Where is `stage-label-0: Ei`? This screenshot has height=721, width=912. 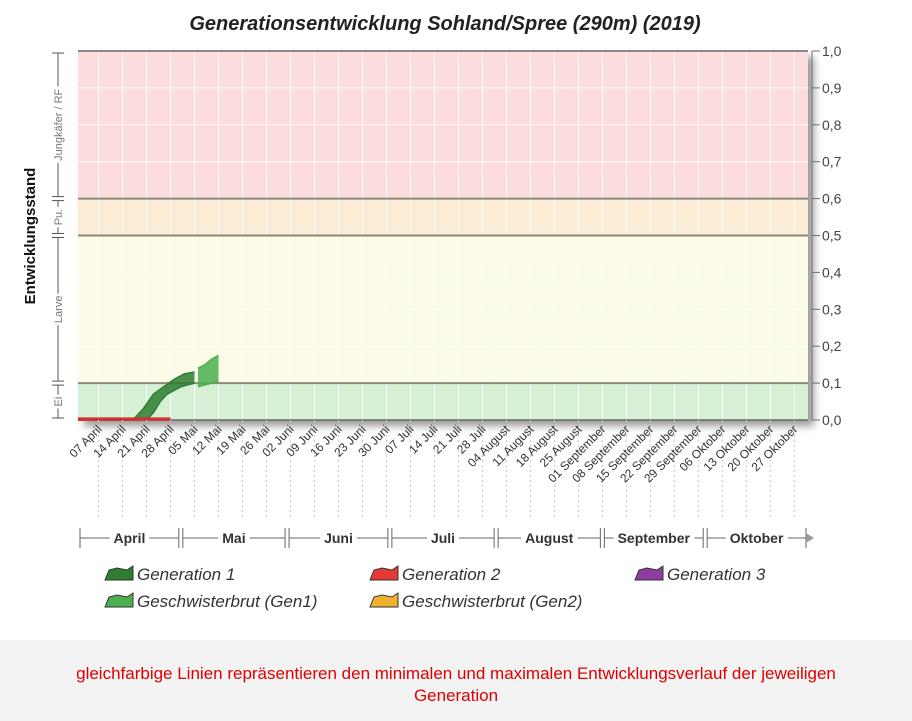 stage-label-0: Ei is located at coordinates (59, 402).